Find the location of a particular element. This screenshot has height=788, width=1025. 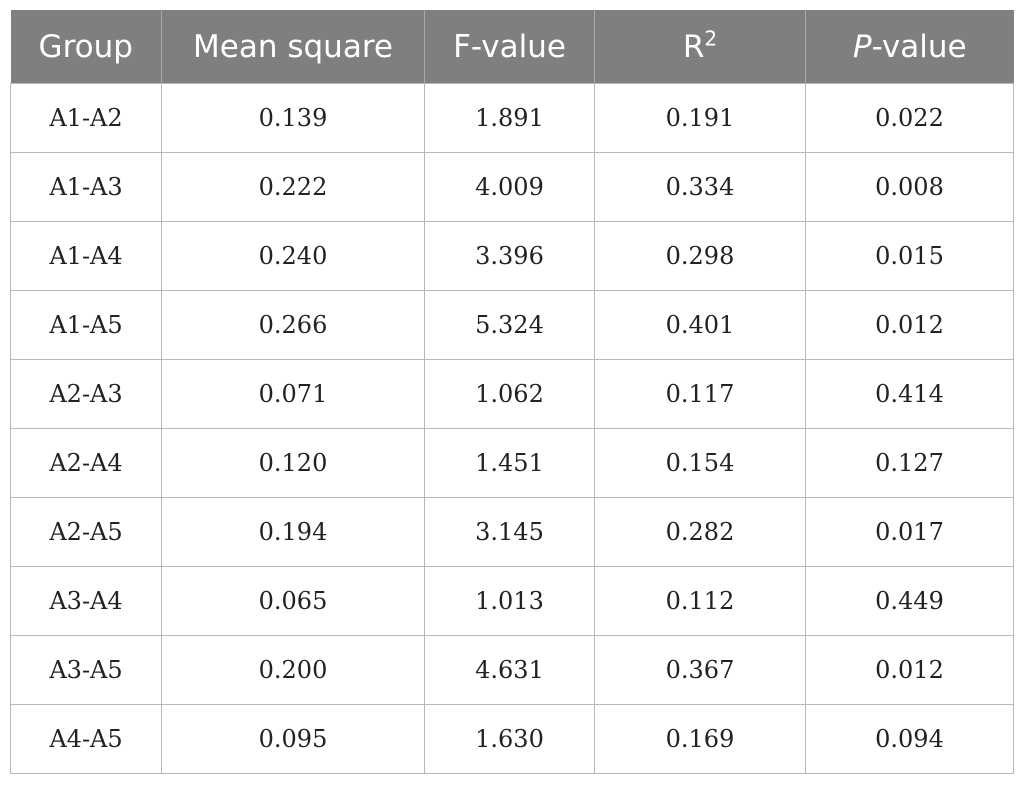

cell-f-value: 1.013 is located at coordinates (509, 601).